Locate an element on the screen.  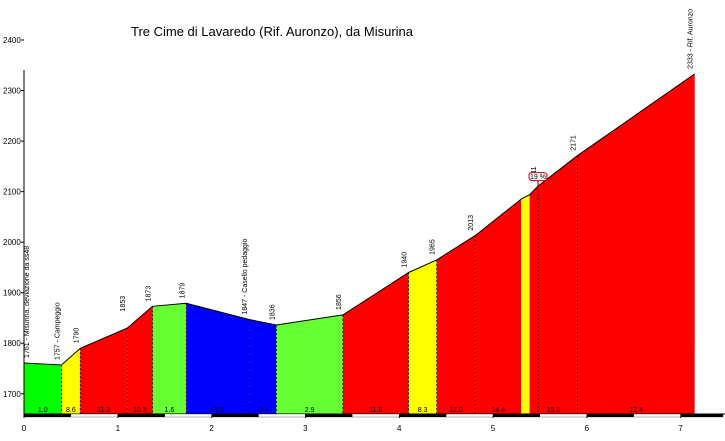
y-tick-label: 1800 is located at coordinates (12, 343).